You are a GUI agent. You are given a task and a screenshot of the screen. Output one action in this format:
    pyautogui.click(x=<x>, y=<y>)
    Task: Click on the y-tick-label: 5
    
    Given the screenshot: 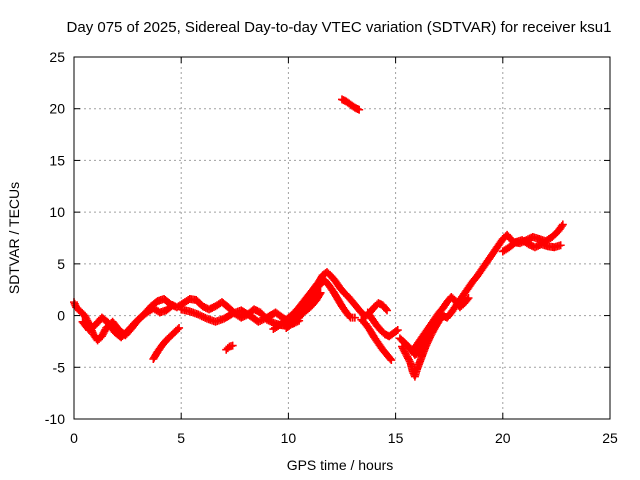 What is the action you would take?
    pyautogui.click(x=61, y=264)
    